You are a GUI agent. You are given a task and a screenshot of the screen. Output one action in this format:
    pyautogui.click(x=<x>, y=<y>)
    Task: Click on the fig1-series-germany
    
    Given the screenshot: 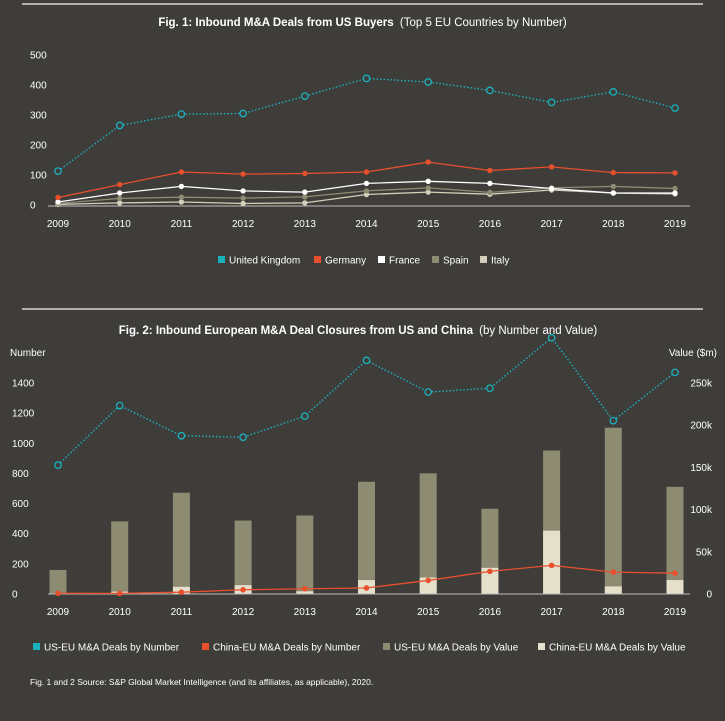 What is the action you would take?
    pyautogui.click(x=366, y=180)
    